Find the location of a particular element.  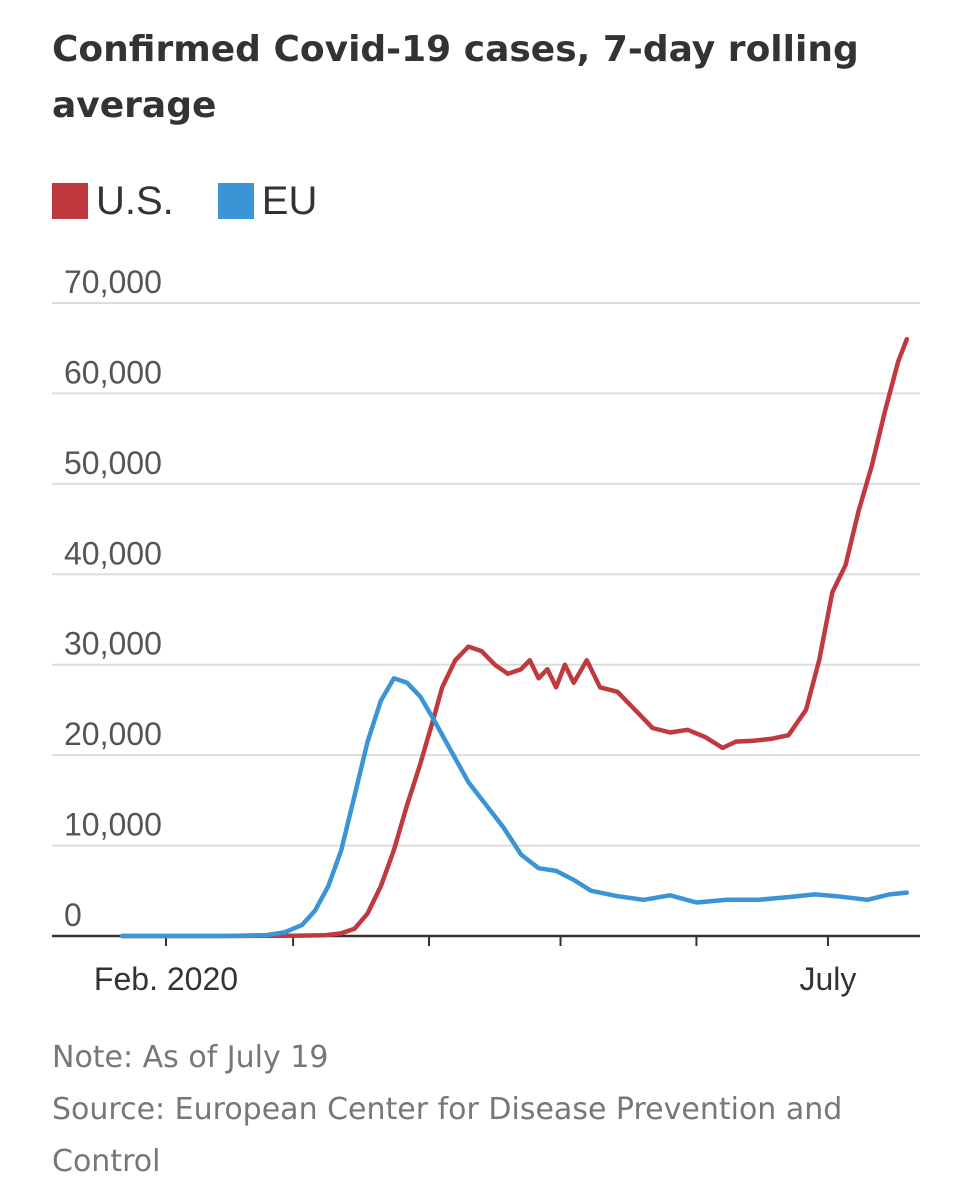

y-tick-label: 20,000 is located at coordinates (113, 734).